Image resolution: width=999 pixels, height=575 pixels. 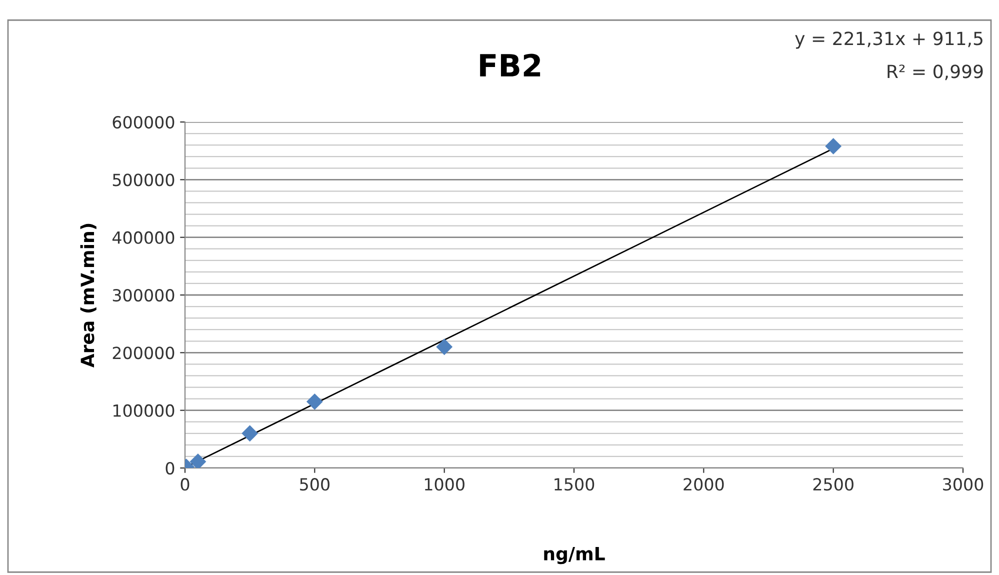 I want to click on x-tick-label: 1500, so click(x=574, y=484).